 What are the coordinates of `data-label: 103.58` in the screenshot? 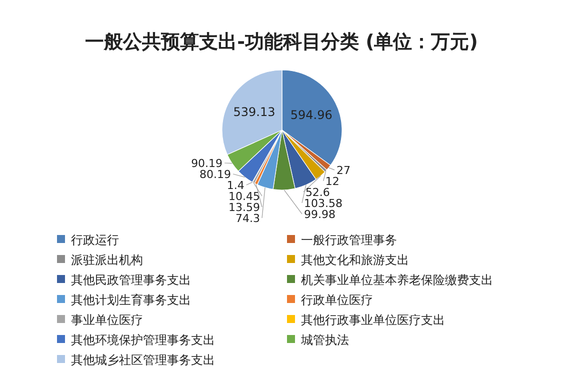 It's located at (323, 203).